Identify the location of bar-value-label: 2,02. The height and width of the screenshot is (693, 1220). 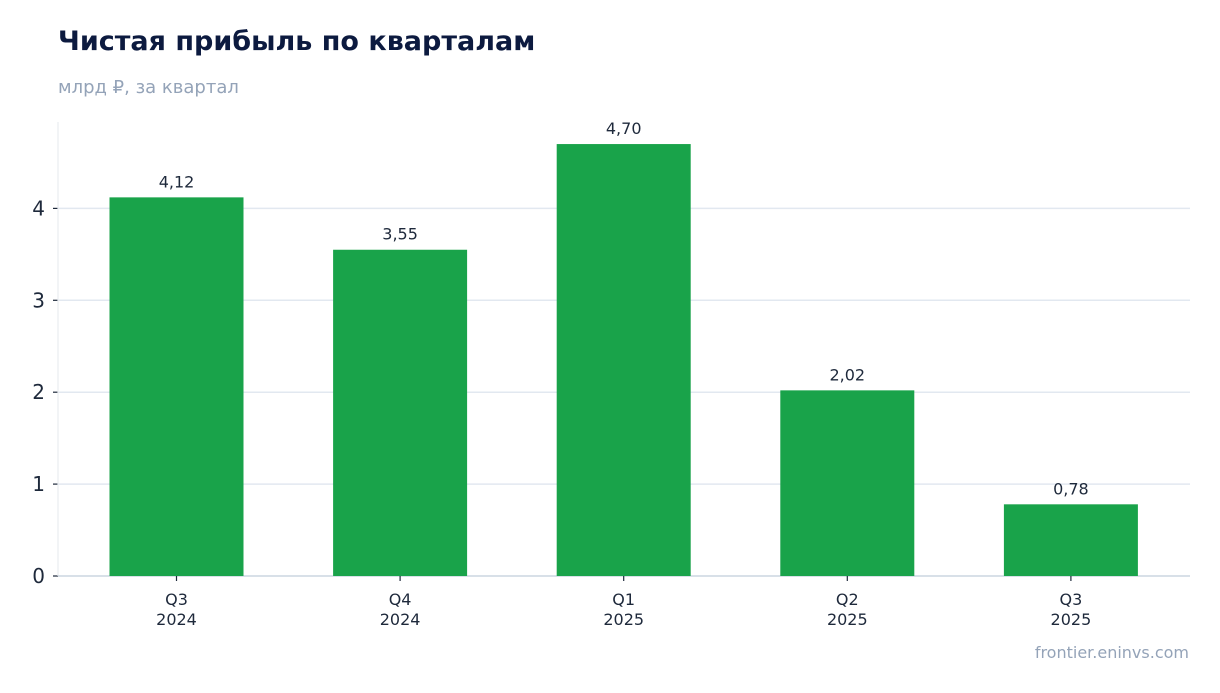
(847, 374).